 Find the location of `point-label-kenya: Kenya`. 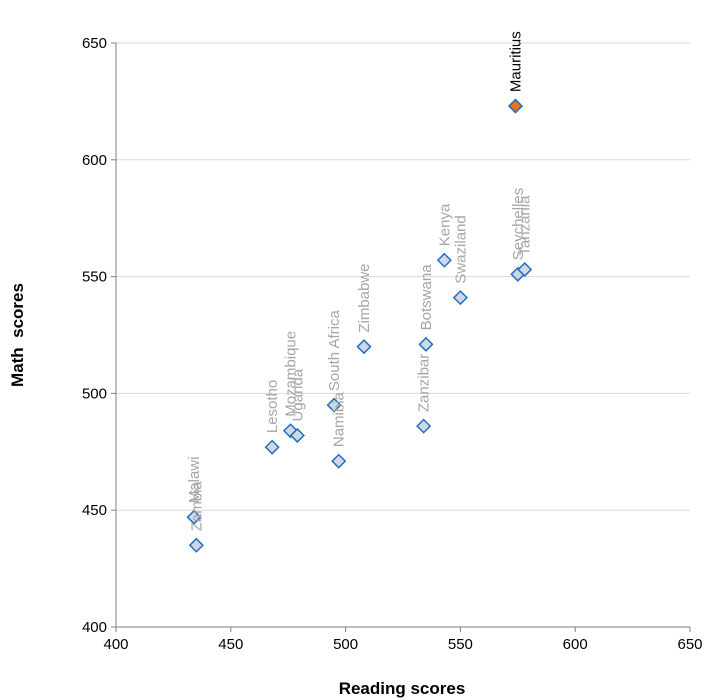

point-label-kenya: Kenya is located at coordinates (444, 224).